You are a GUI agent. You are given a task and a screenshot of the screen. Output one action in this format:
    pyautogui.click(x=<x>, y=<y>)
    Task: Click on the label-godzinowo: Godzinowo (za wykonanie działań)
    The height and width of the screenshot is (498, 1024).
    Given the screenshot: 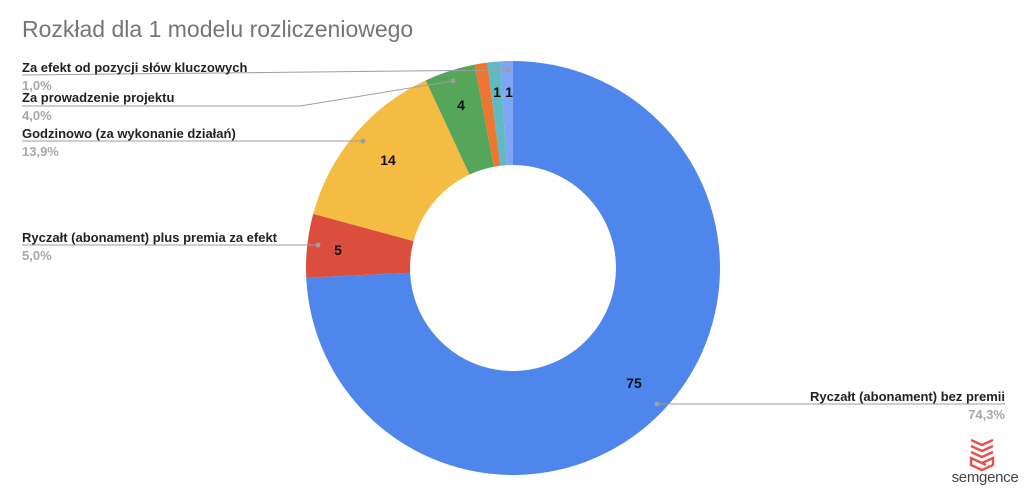 What is the action you would take?
    pyautogui.click(x=129, y=133)
    